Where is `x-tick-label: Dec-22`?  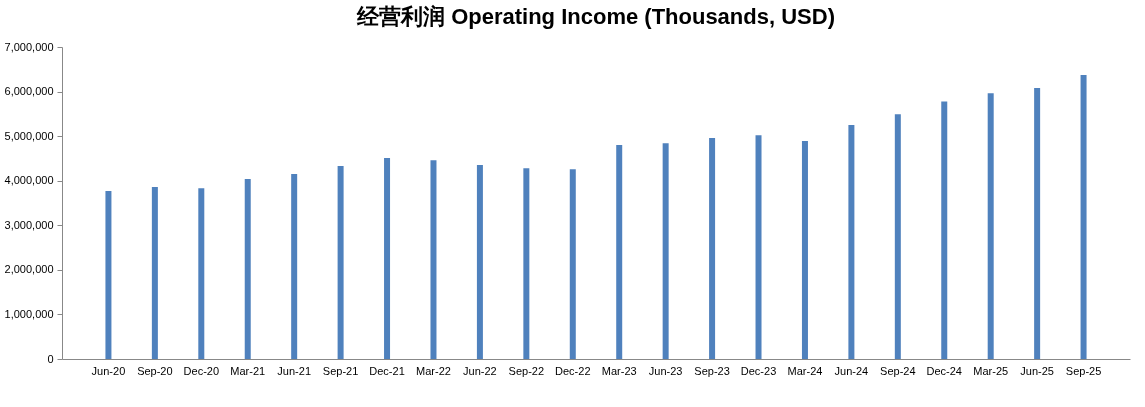 x-tick-label: Dec-22 is located at coordinates (573, 370).